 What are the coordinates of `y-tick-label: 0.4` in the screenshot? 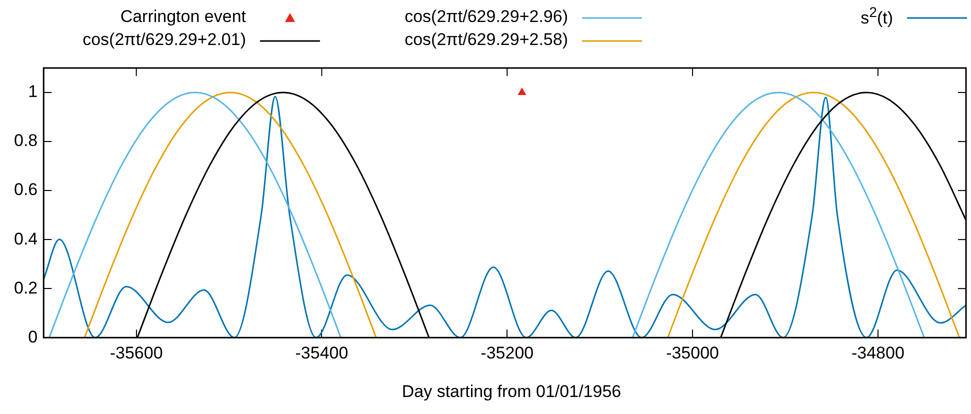 It's located at (26, 238).